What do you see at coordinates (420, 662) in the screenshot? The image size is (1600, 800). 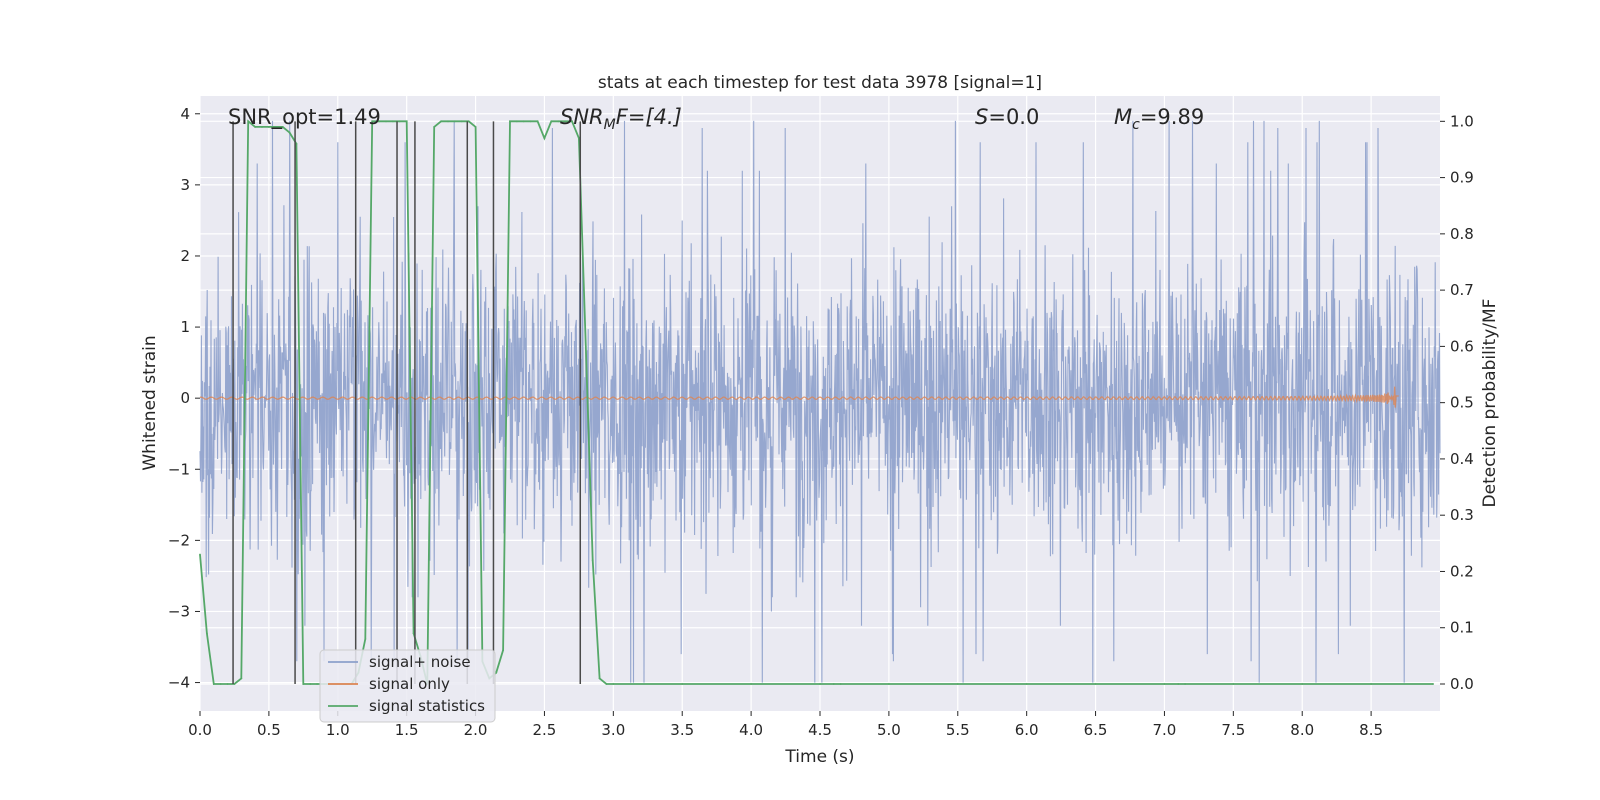 I see `legend-label-signal-noise: signal+ noise` at bounding box center [420, 662].